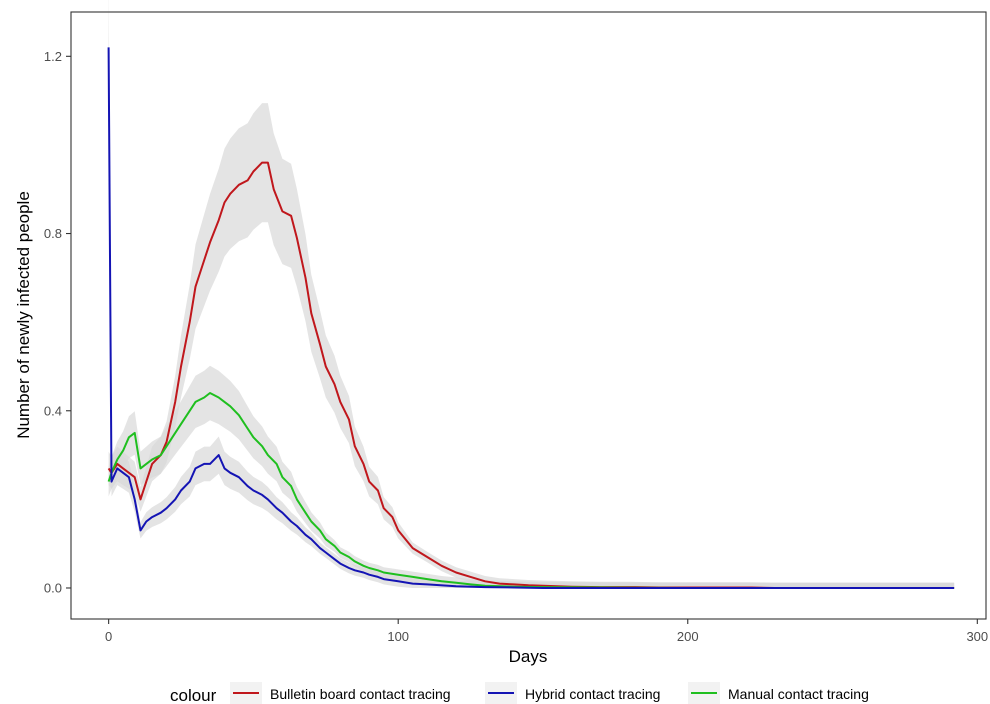 The image size is (990, 704). What do you see at coordinates (53, 56) in the screenshot?
I see `y-tick-label: 1.2` at bounding box center [53, 56].